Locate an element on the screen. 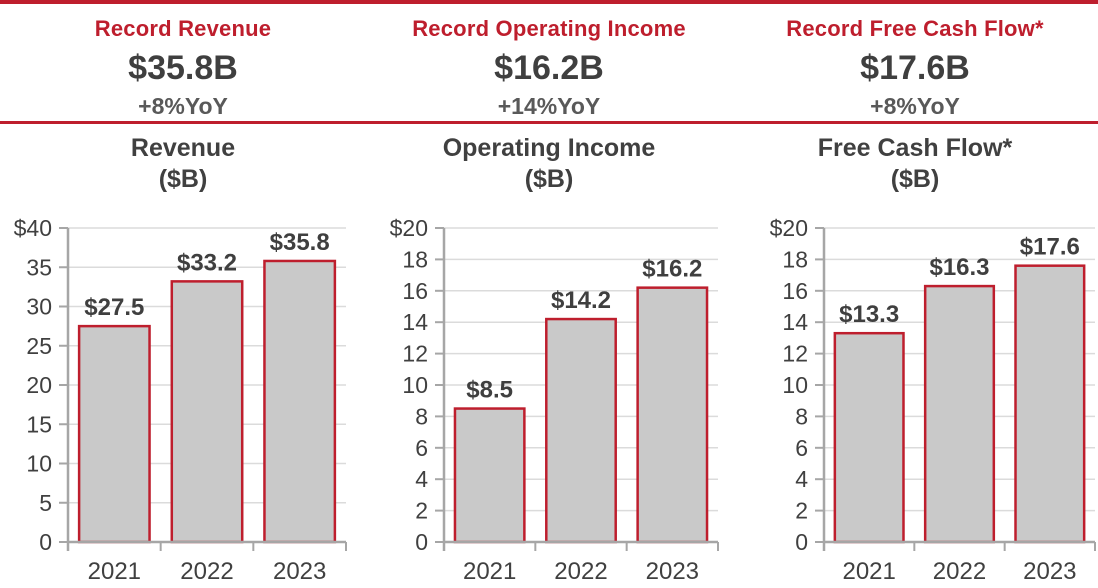 The height and width of the screenshot is (588, 1098). kpi-title: Record Free Cash Flow* is located at coordinates (915, 28).